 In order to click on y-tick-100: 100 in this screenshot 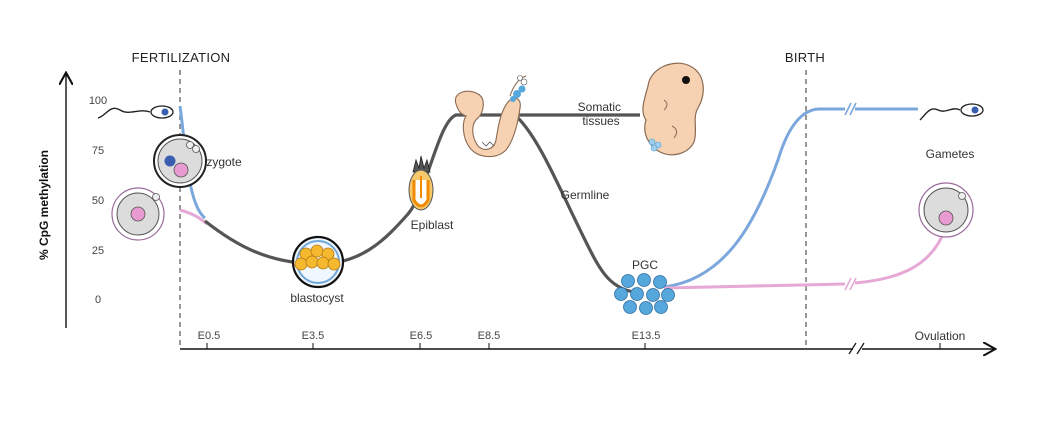, I will do `click(98, 101)`.